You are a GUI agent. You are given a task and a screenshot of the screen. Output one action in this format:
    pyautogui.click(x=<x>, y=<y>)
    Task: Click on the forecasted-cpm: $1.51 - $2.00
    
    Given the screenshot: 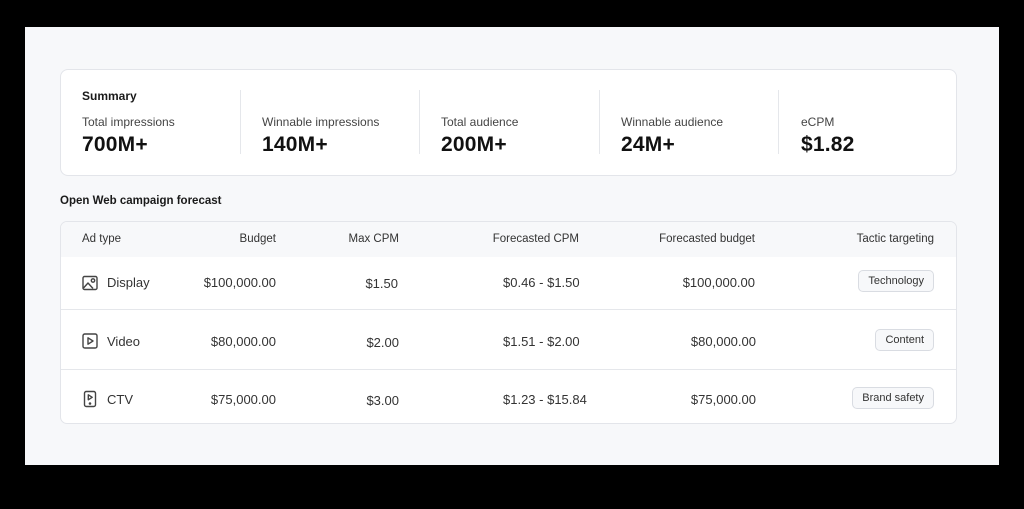 What is the action you would take?
    pyautogui.click(x=541, y=341)
    